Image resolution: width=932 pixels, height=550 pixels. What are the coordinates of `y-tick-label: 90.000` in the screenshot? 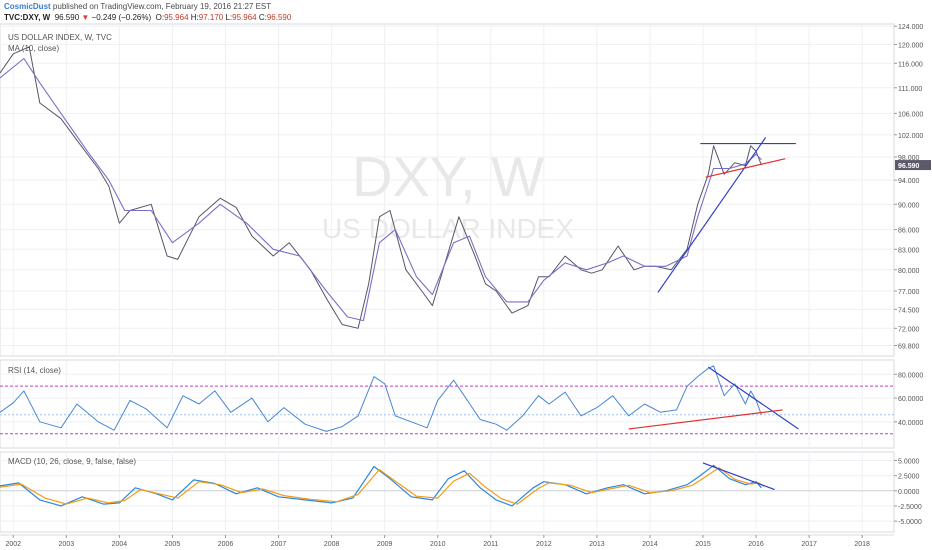 It's located at (909, 205).